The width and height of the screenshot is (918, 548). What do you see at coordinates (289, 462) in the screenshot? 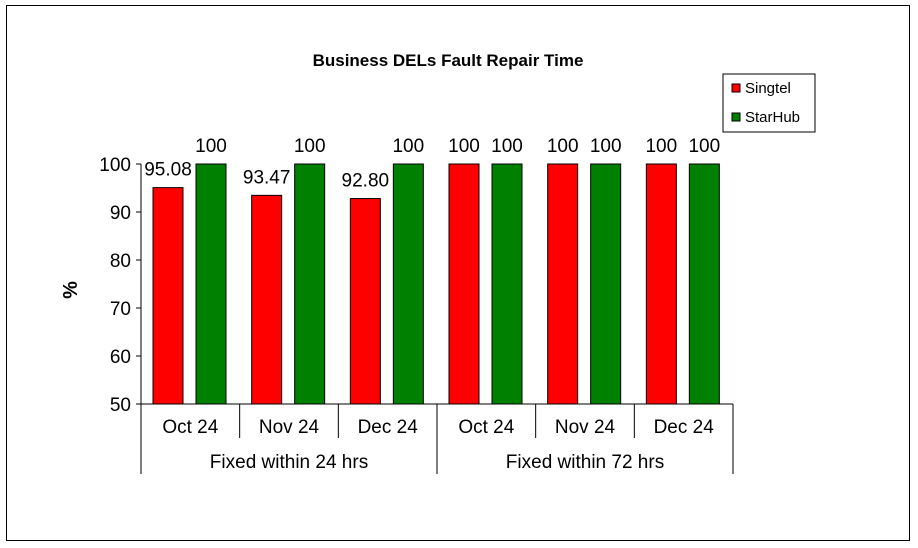
I see `x-group-label: Fixed within 24 hrs` at bounding box center [289, 462].